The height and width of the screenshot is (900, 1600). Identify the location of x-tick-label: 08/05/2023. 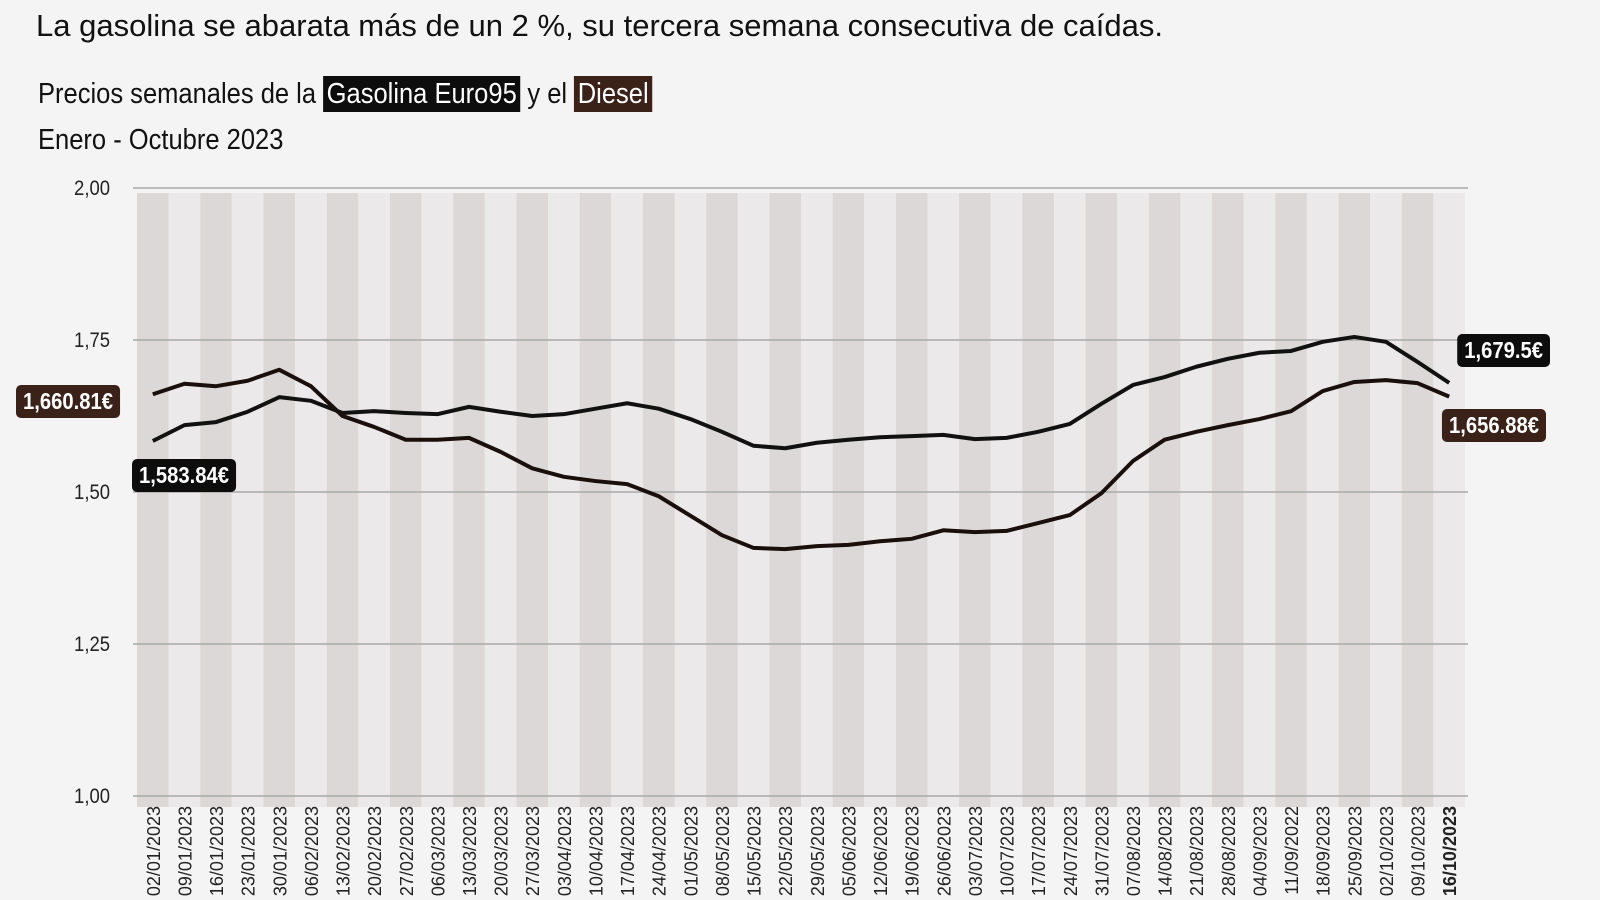
(723, 851).